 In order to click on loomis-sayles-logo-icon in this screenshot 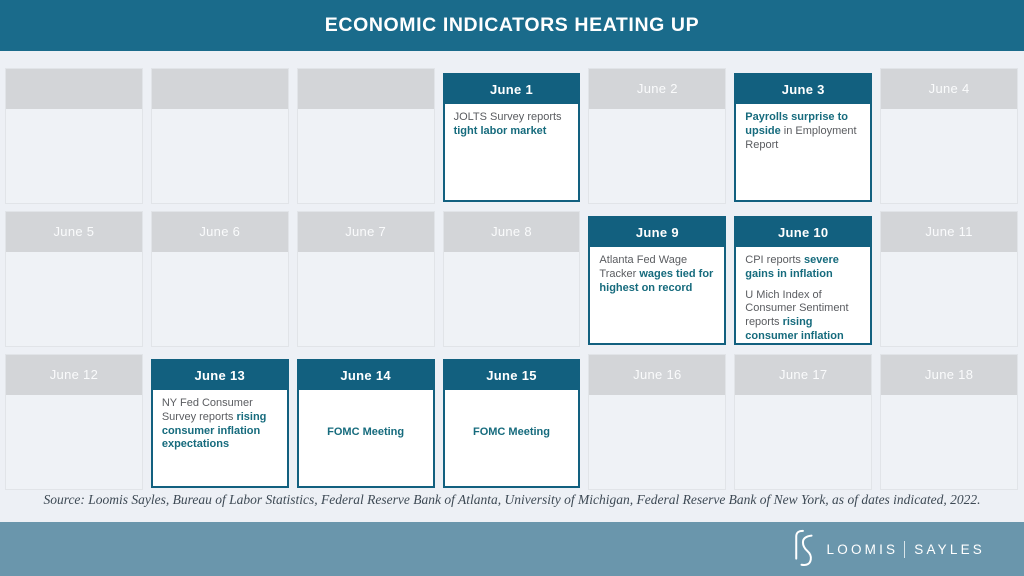, I will do `click(803, 548)`.